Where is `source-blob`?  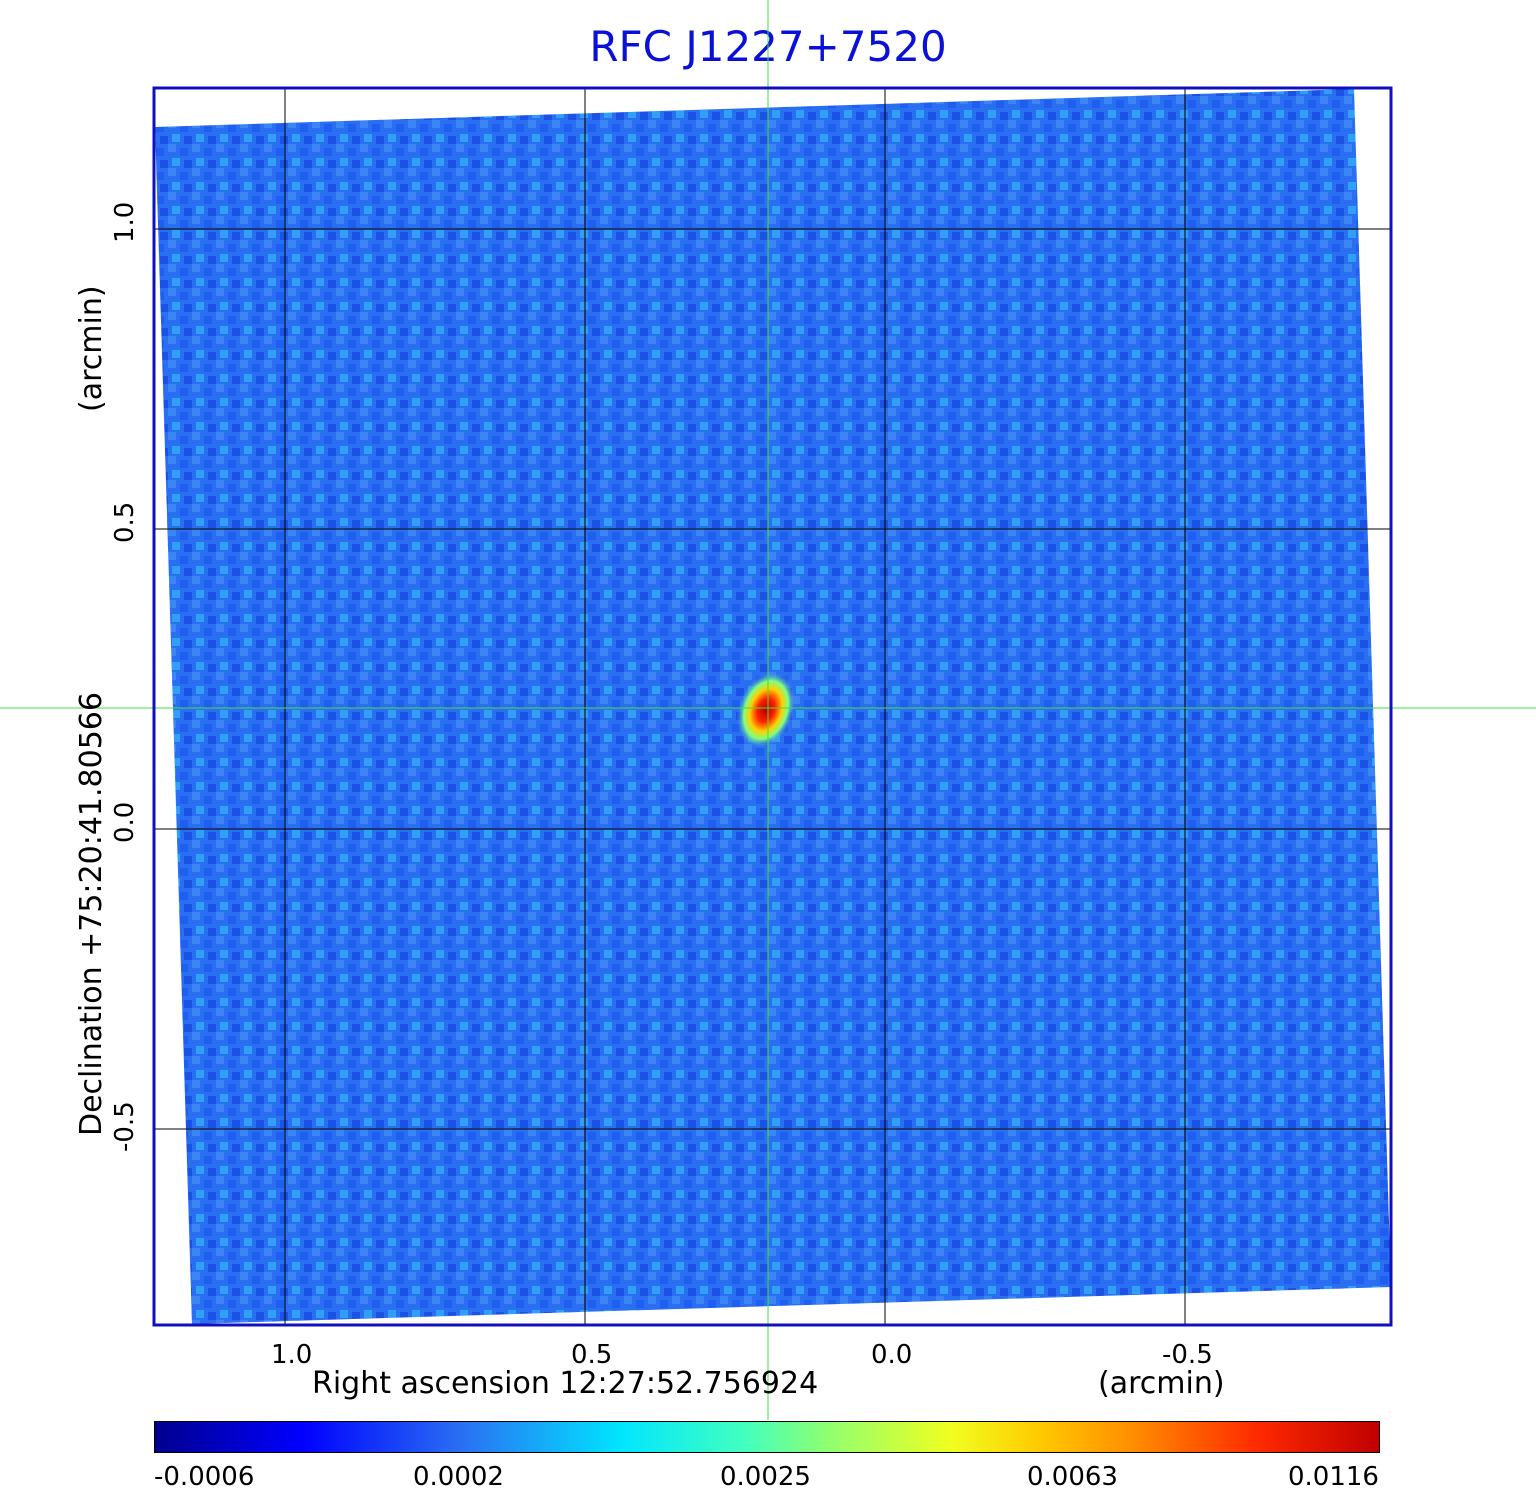 source-blob is located at coordinates (766, 710).